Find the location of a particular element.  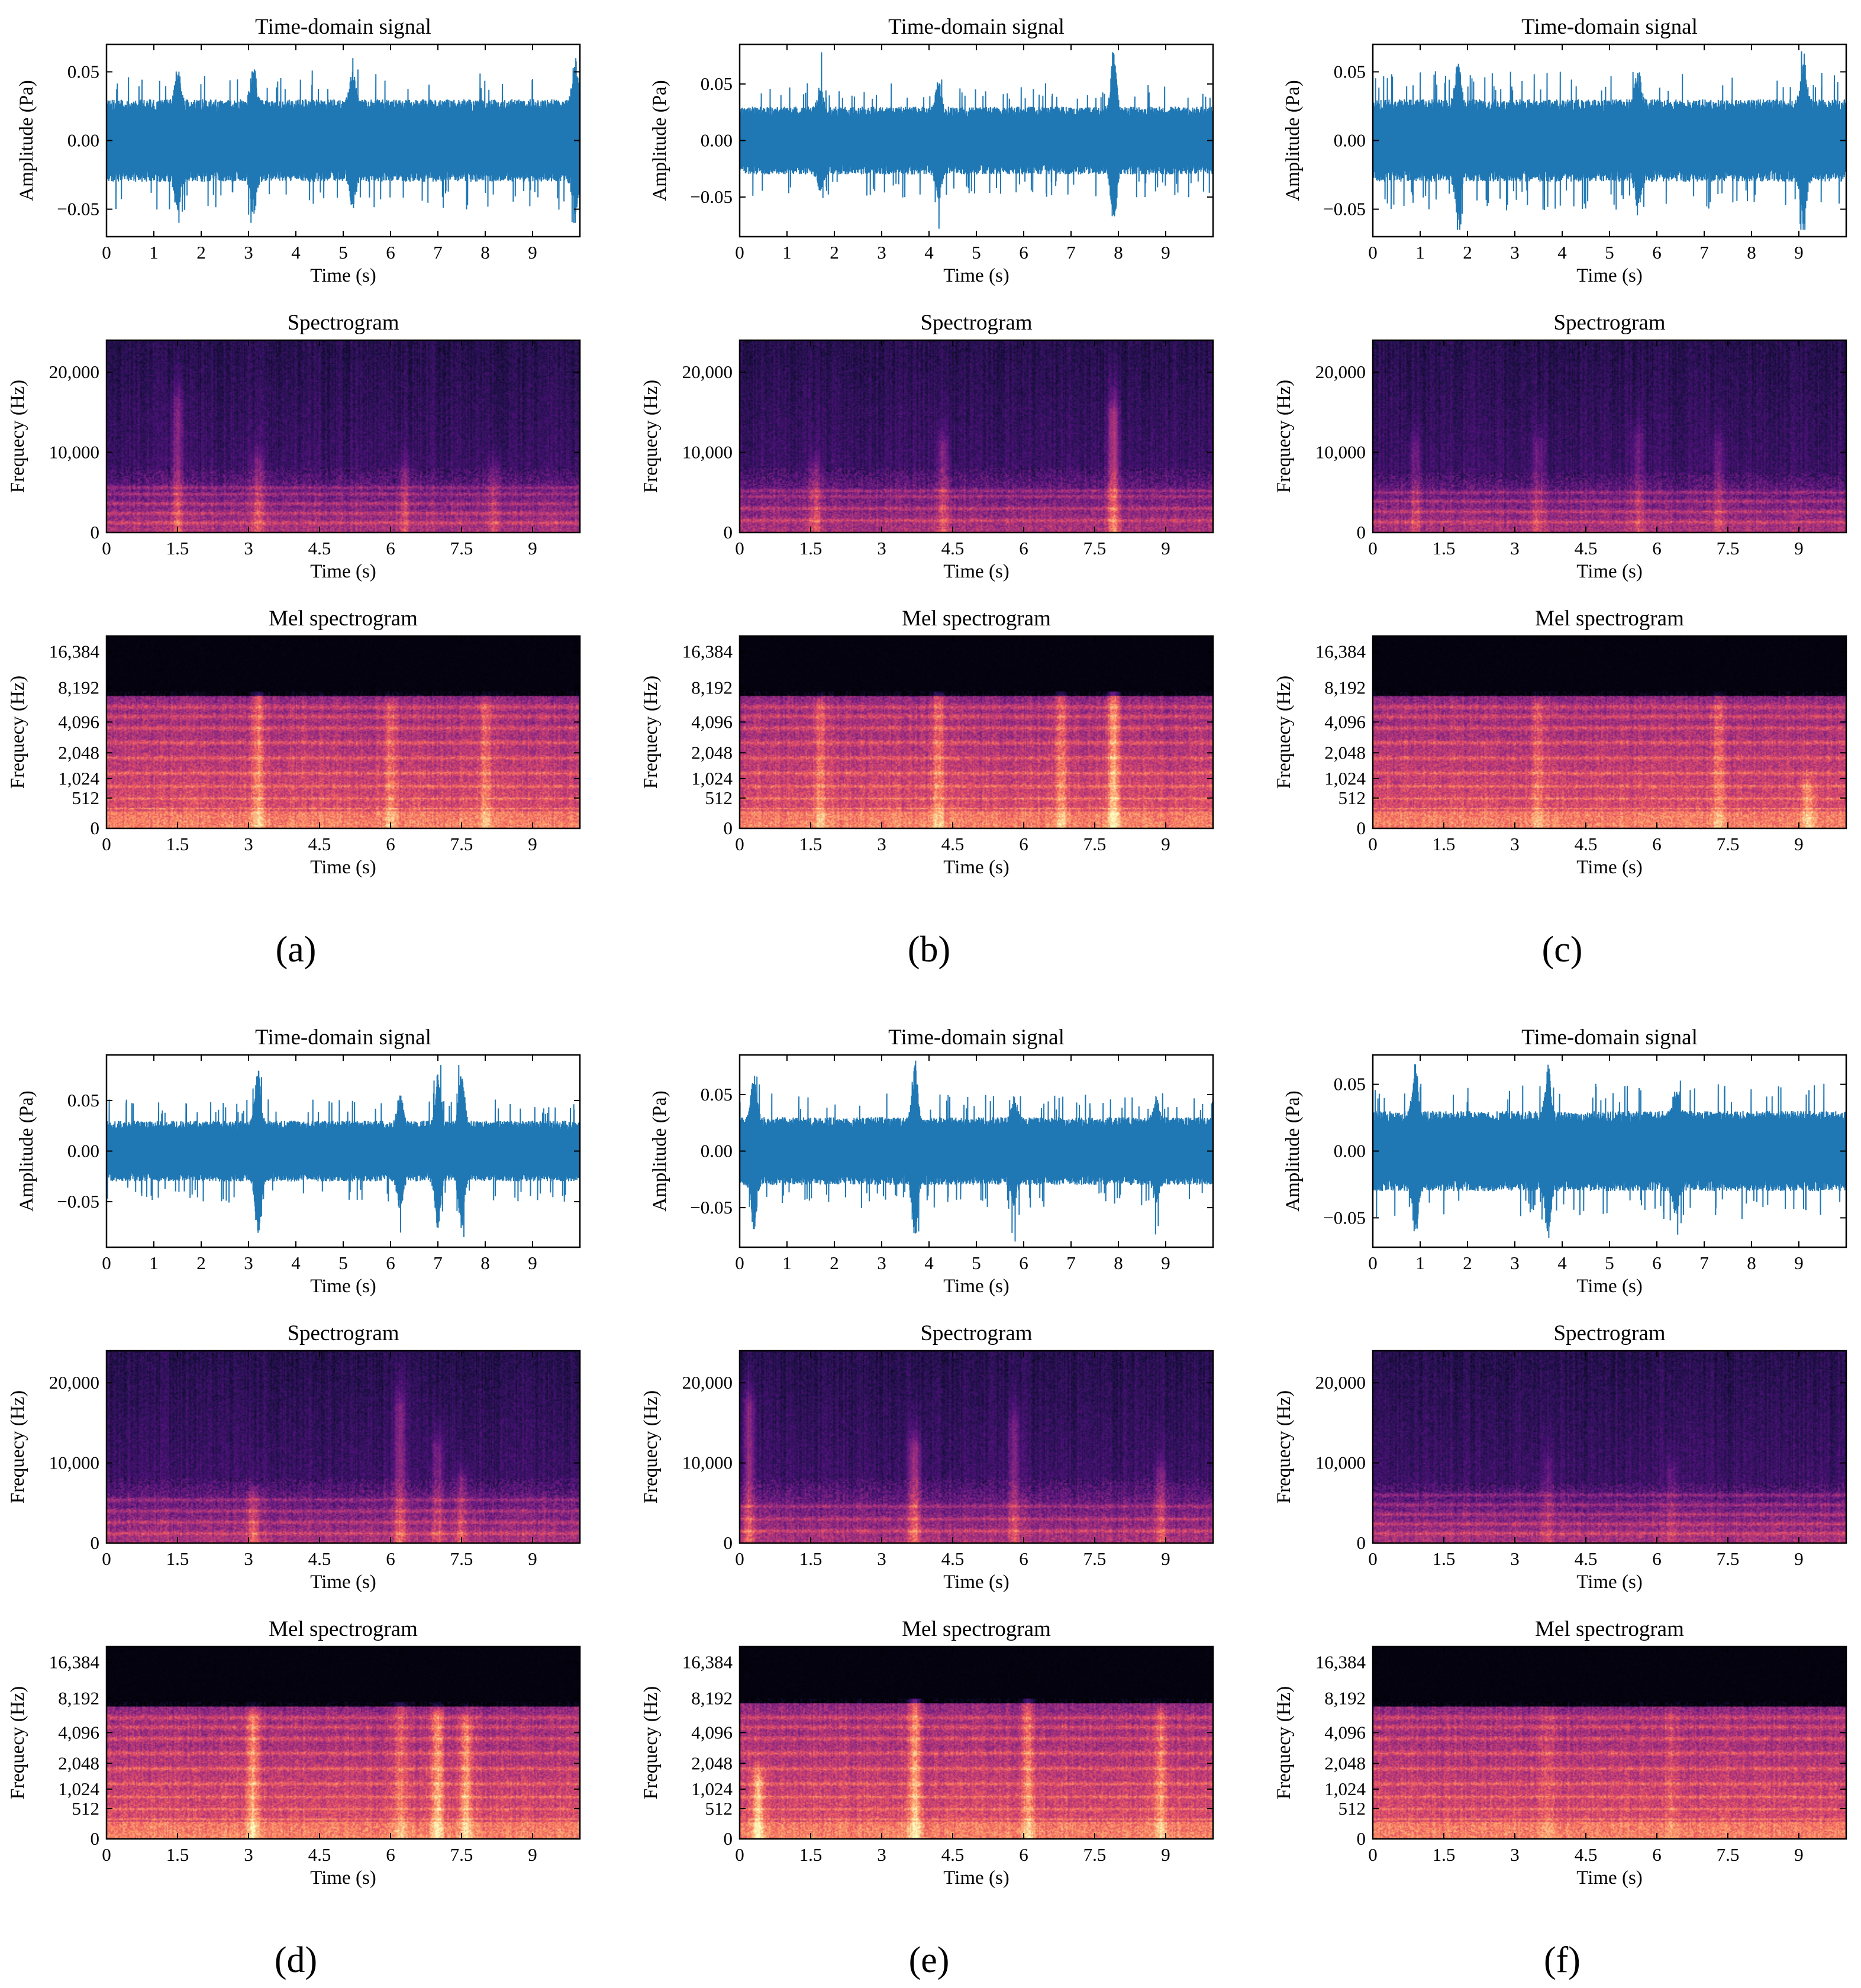

panel-a-mel-spectrogram-xtick-label: 0 is located at coordinates (106, 844).